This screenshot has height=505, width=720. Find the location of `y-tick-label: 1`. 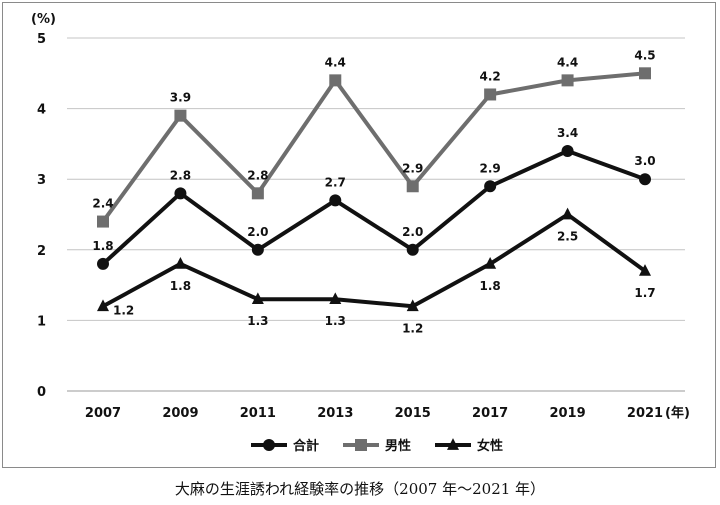

y-tick-label: 1 is located at coordinates (41, 321).